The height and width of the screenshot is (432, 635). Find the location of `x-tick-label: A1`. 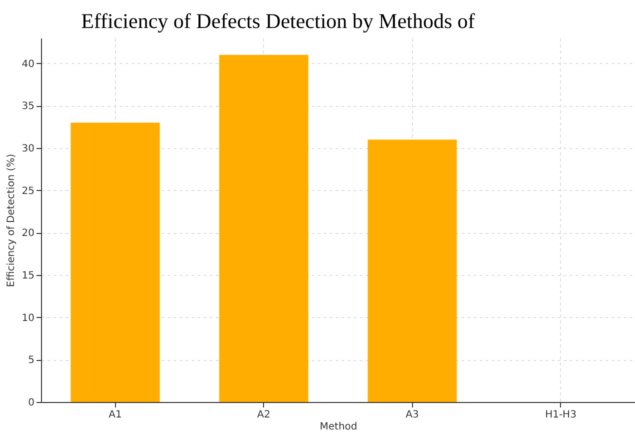

x-tick-label: A1 is located at coordinates (115, 415).